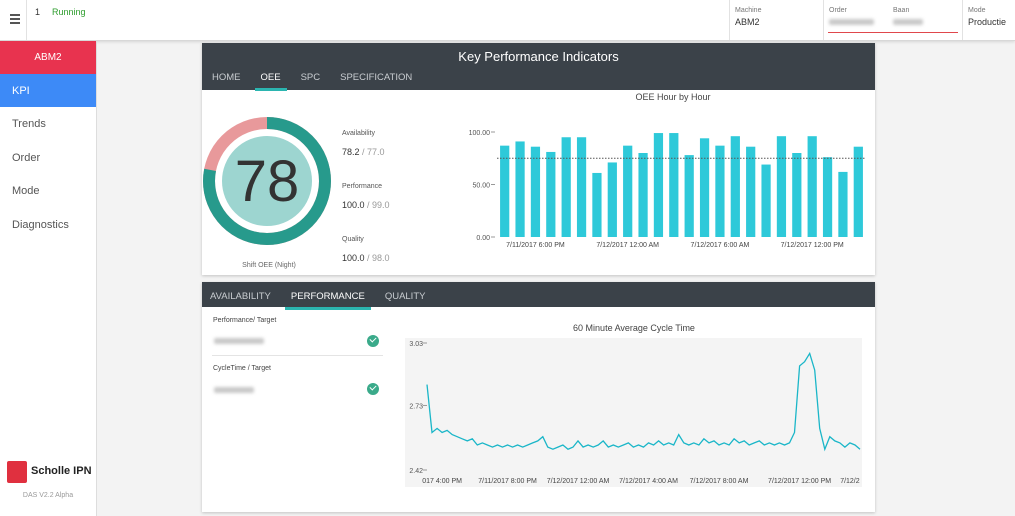 The image size is (1015, 516). Describe the element at coordinates (850, 481) in the screenshot. I see `x-tick-label: 7/12/2` at that location.